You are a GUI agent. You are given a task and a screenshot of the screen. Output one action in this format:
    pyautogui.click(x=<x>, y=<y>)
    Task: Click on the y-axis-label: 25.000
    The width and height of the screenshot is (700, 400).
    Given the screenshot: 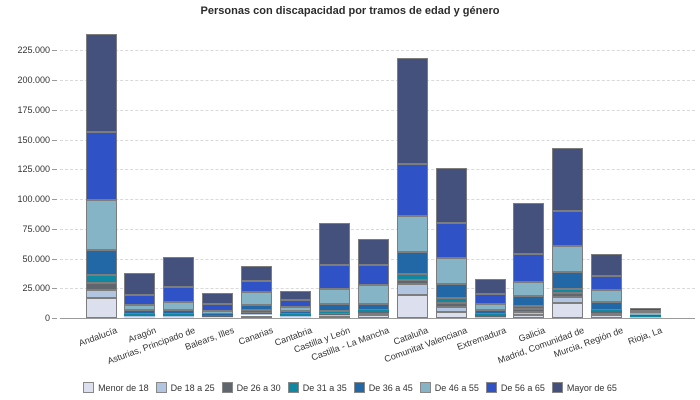 What is the action you would take?
    pyautogui.click(x=36, y=288)
    